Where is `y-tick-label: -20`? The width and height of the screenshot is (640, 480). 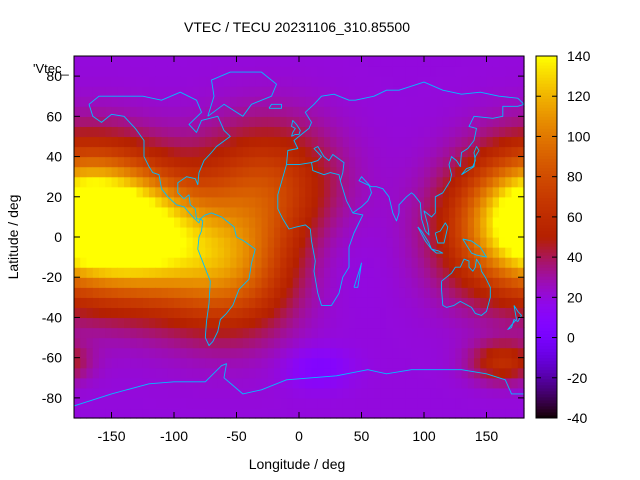
y-tick-label: -20 is located at coordinates (52, 277).